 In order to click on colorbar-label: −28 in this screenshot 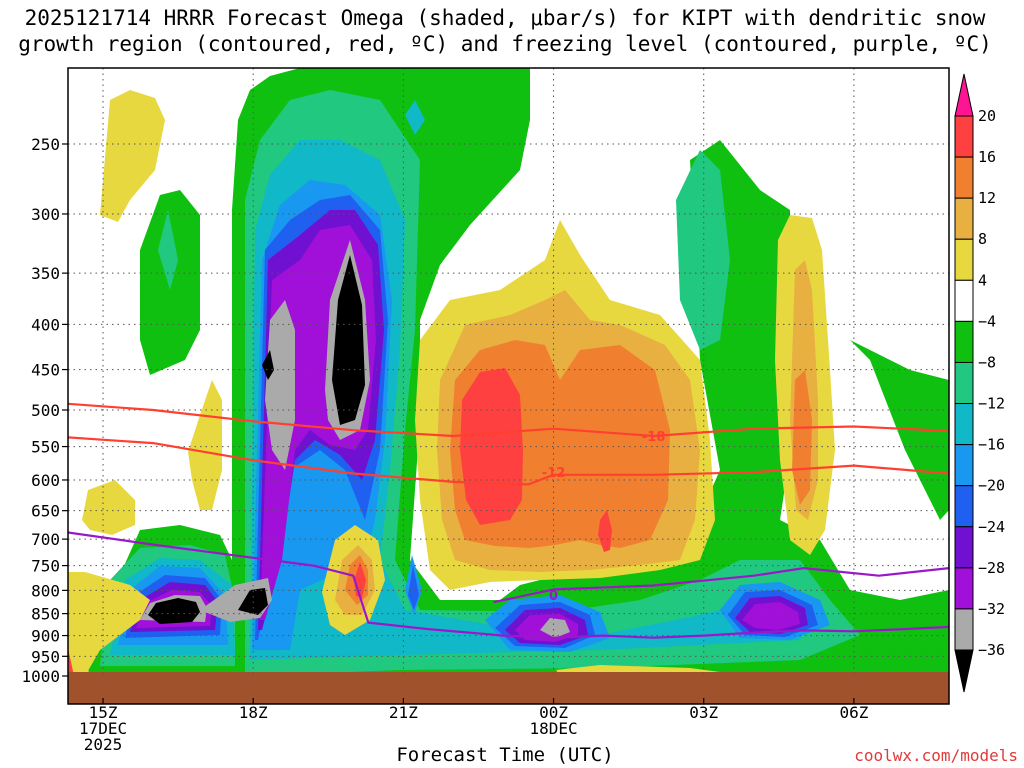, I will do `click(991, 568)`.